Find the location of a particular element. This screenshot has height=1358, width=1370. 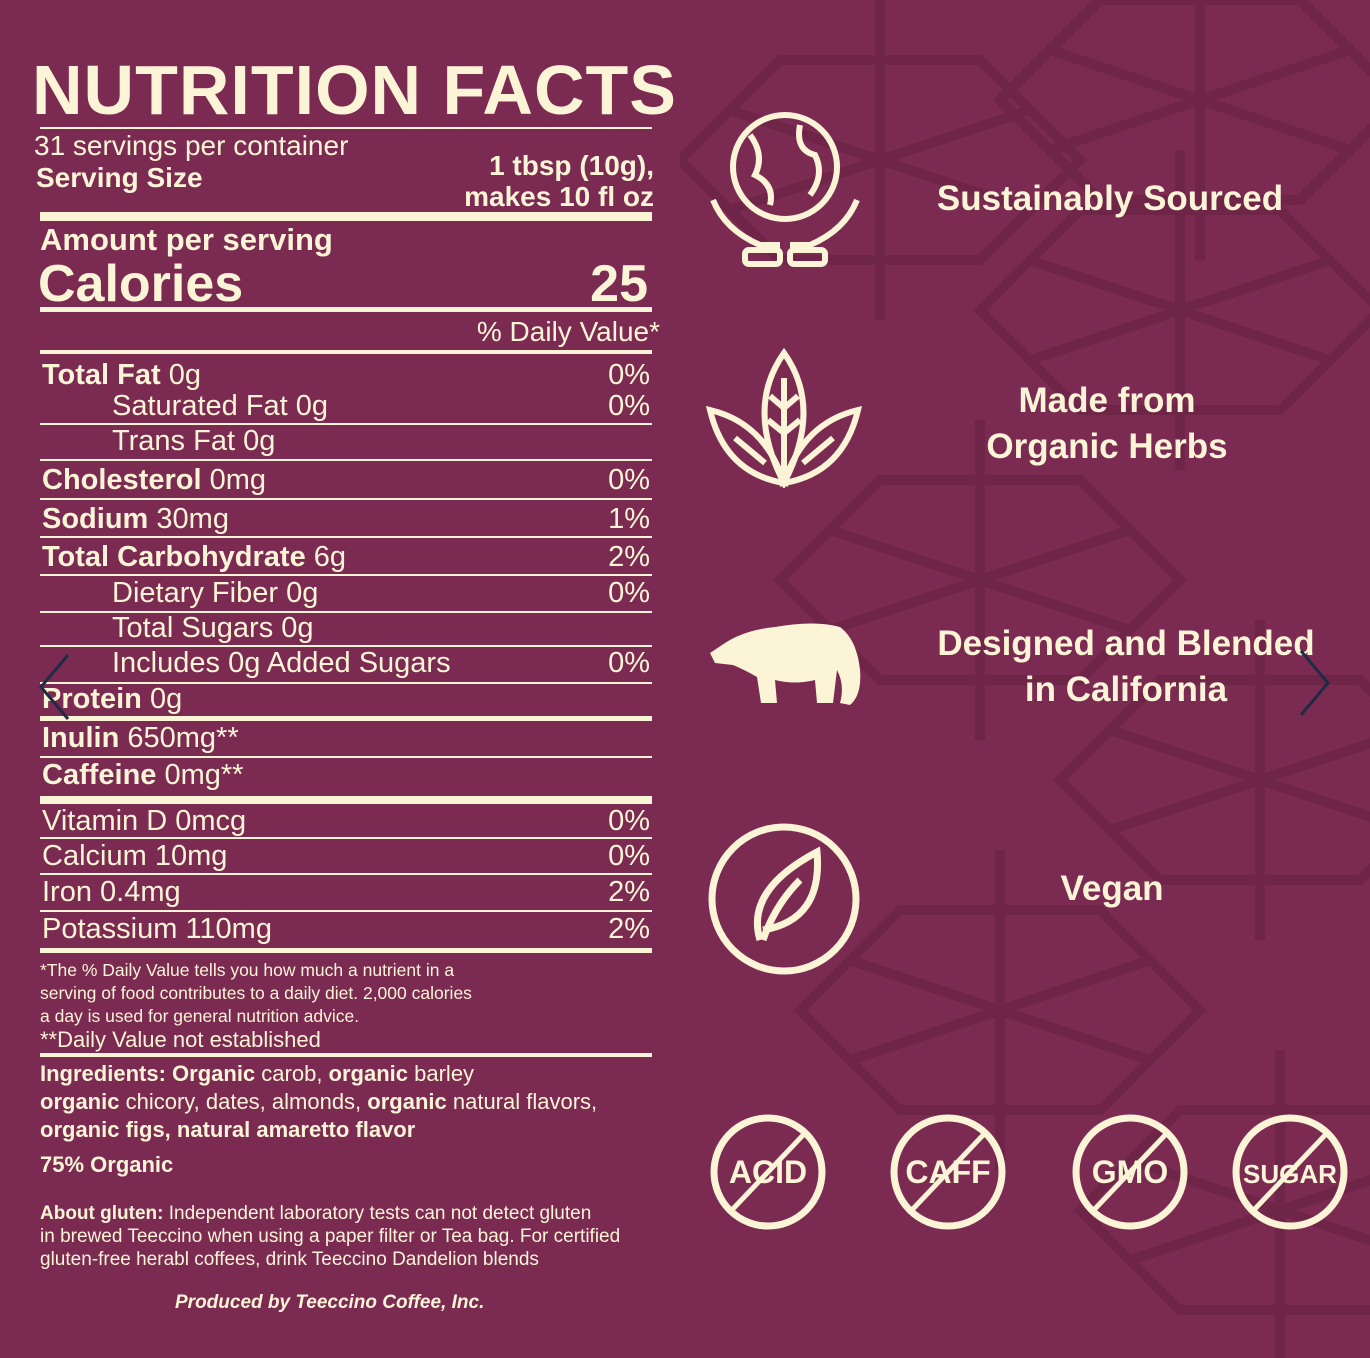

nutrient-label: Trans Fat 0g is located at coordinates (157, 441).